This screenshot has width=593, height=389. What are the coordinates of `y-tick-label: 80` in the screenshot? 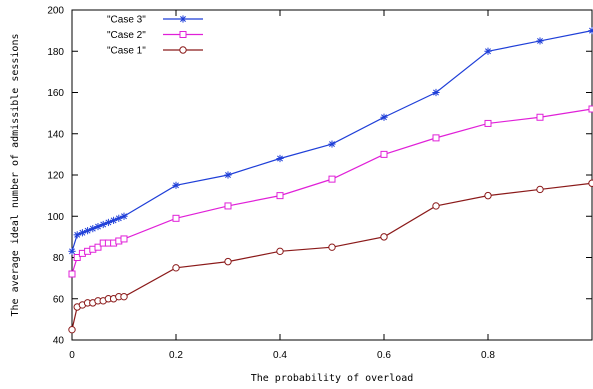 It's located at (59, 258).